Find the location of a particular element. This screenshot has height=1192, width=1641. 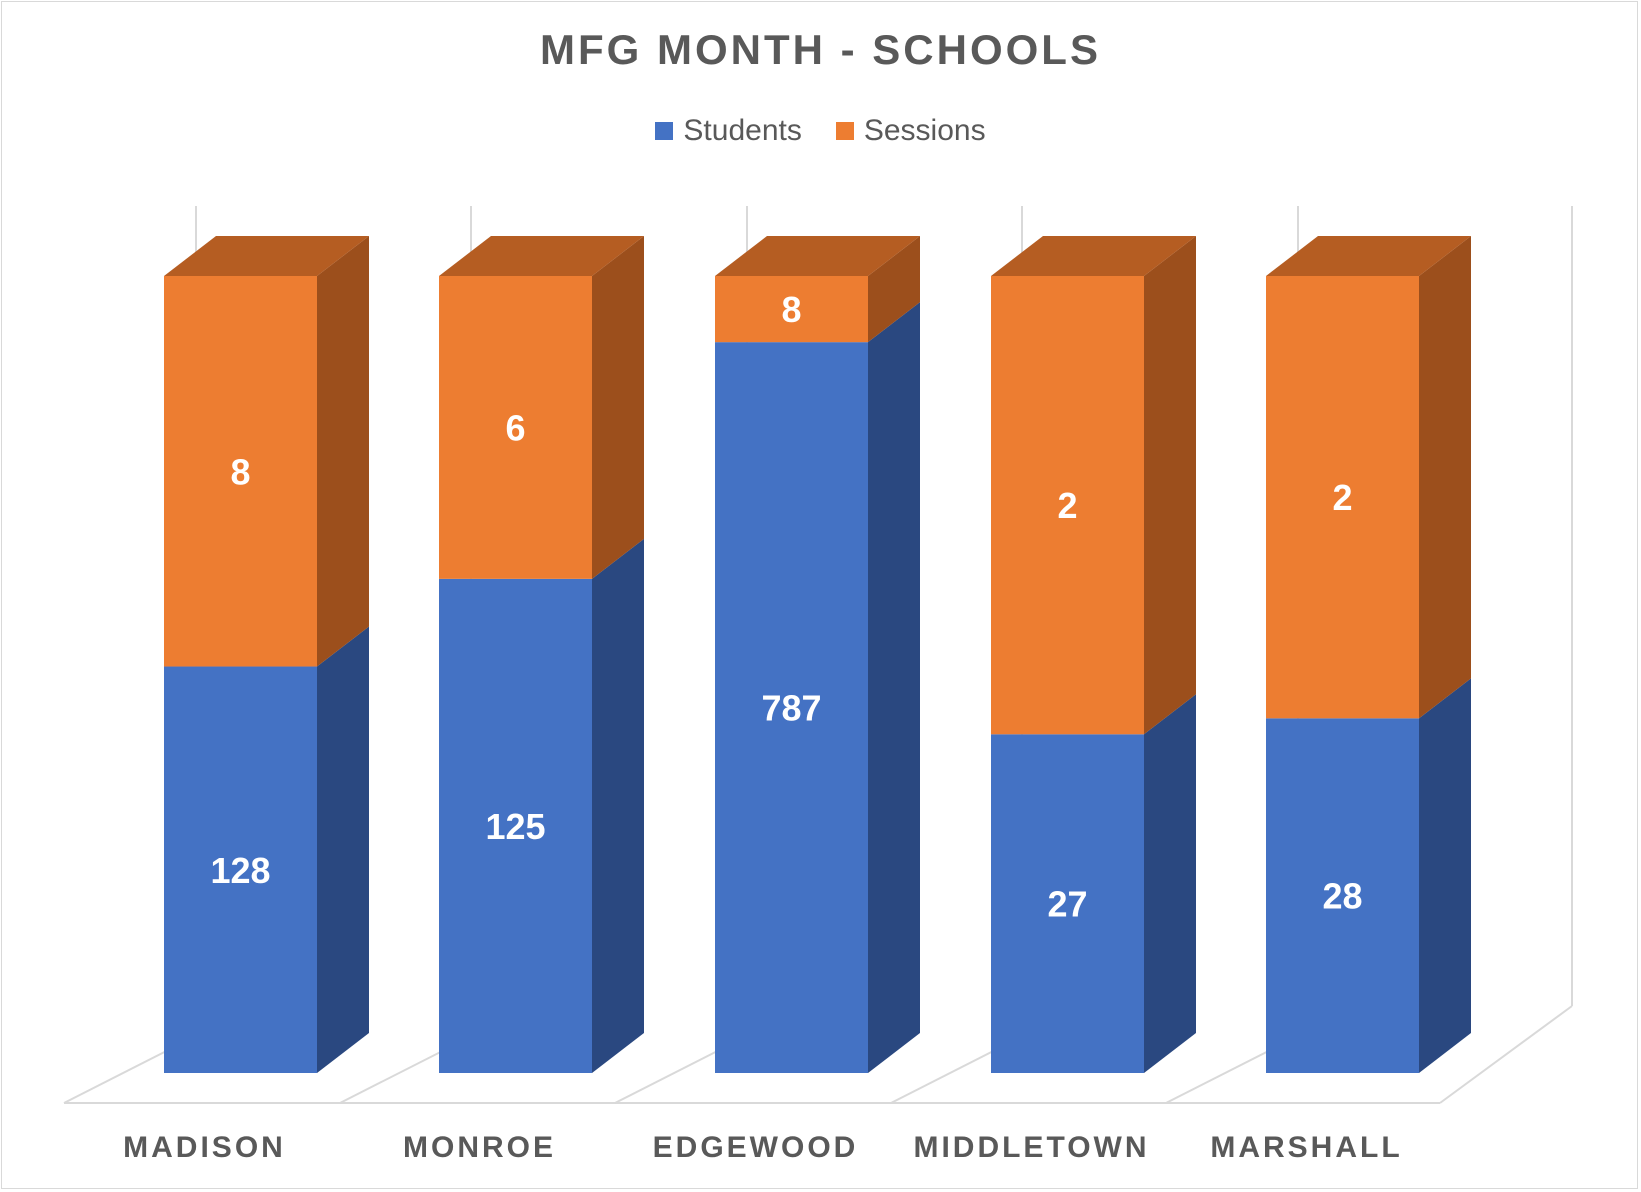

bar-side-students-edgewood is located at coordinates (894, 687).